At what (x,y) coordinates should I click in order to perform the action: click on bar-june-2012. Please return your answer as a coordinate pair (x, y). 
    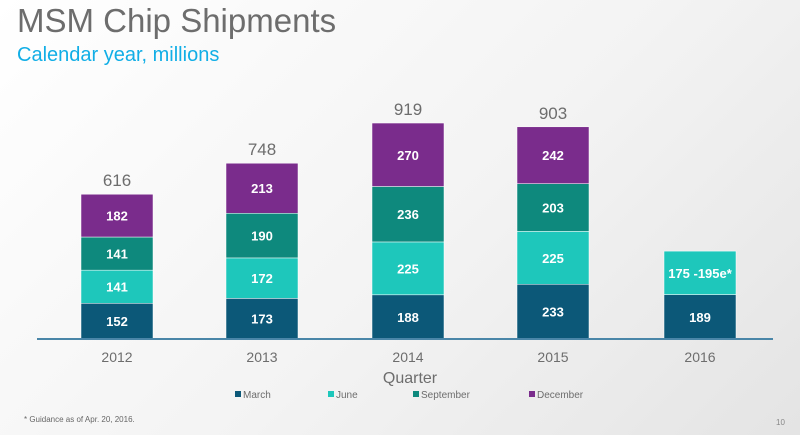
    Looking at the image, I should click on (117, 286).